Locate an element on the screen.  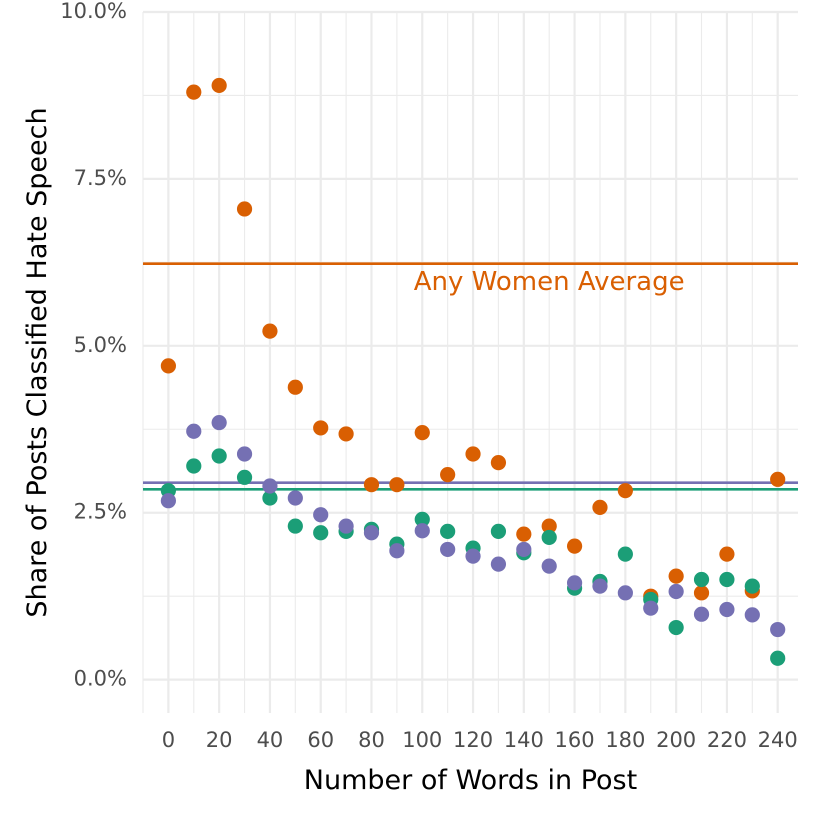
x-tick-label: 180 is located at coordinates (625, 740).